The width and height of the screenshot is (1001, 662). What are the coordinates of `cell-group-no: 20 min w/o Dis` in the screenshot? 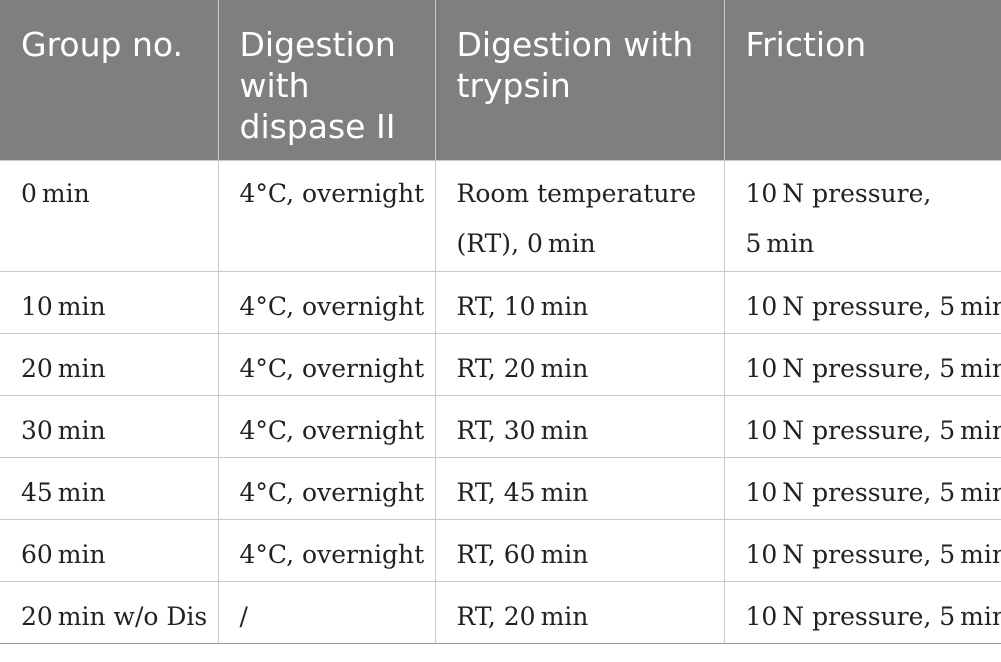 It's located at (109, 612).